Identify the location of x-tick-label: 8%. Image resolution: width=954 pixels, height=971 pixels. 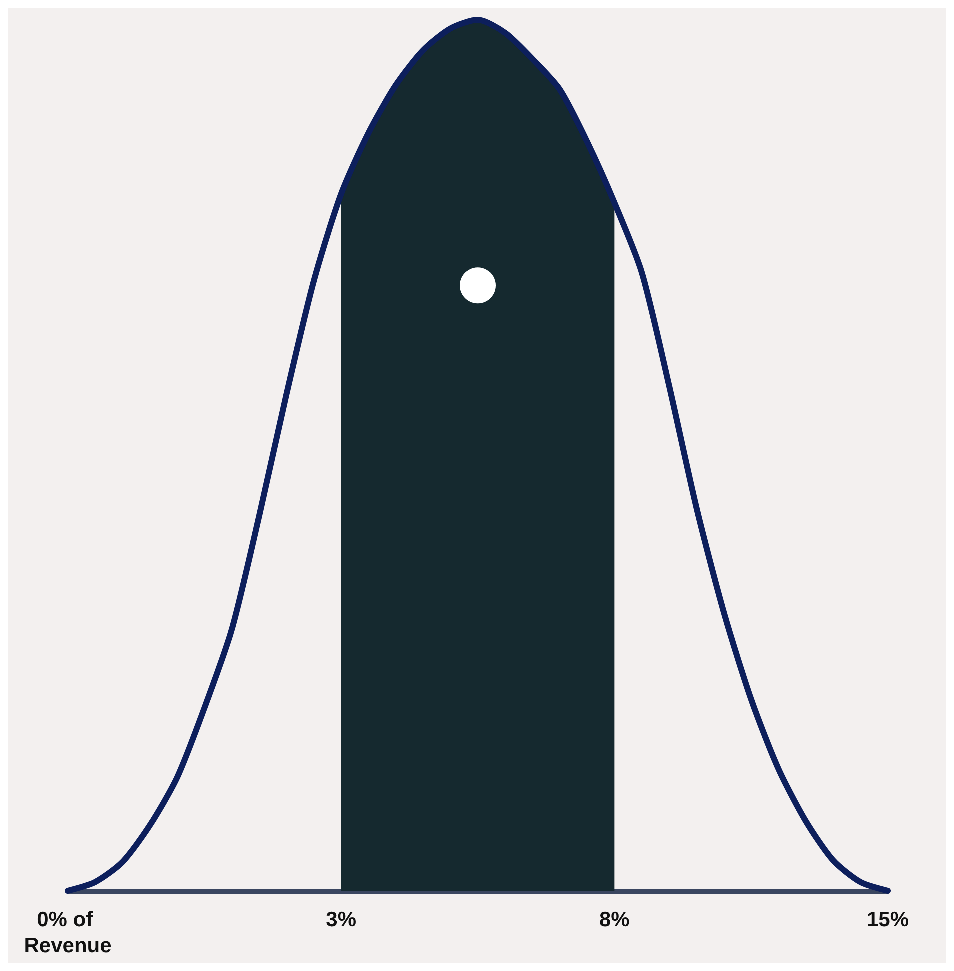
(614, 920).